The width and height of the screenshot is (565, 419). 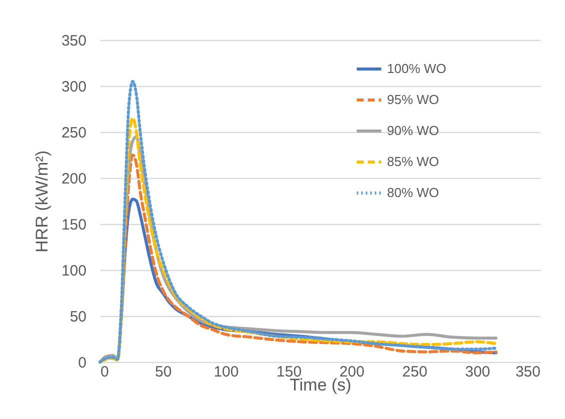 I want to click on legend-label: 95% WO, so click(x=413, y=99).